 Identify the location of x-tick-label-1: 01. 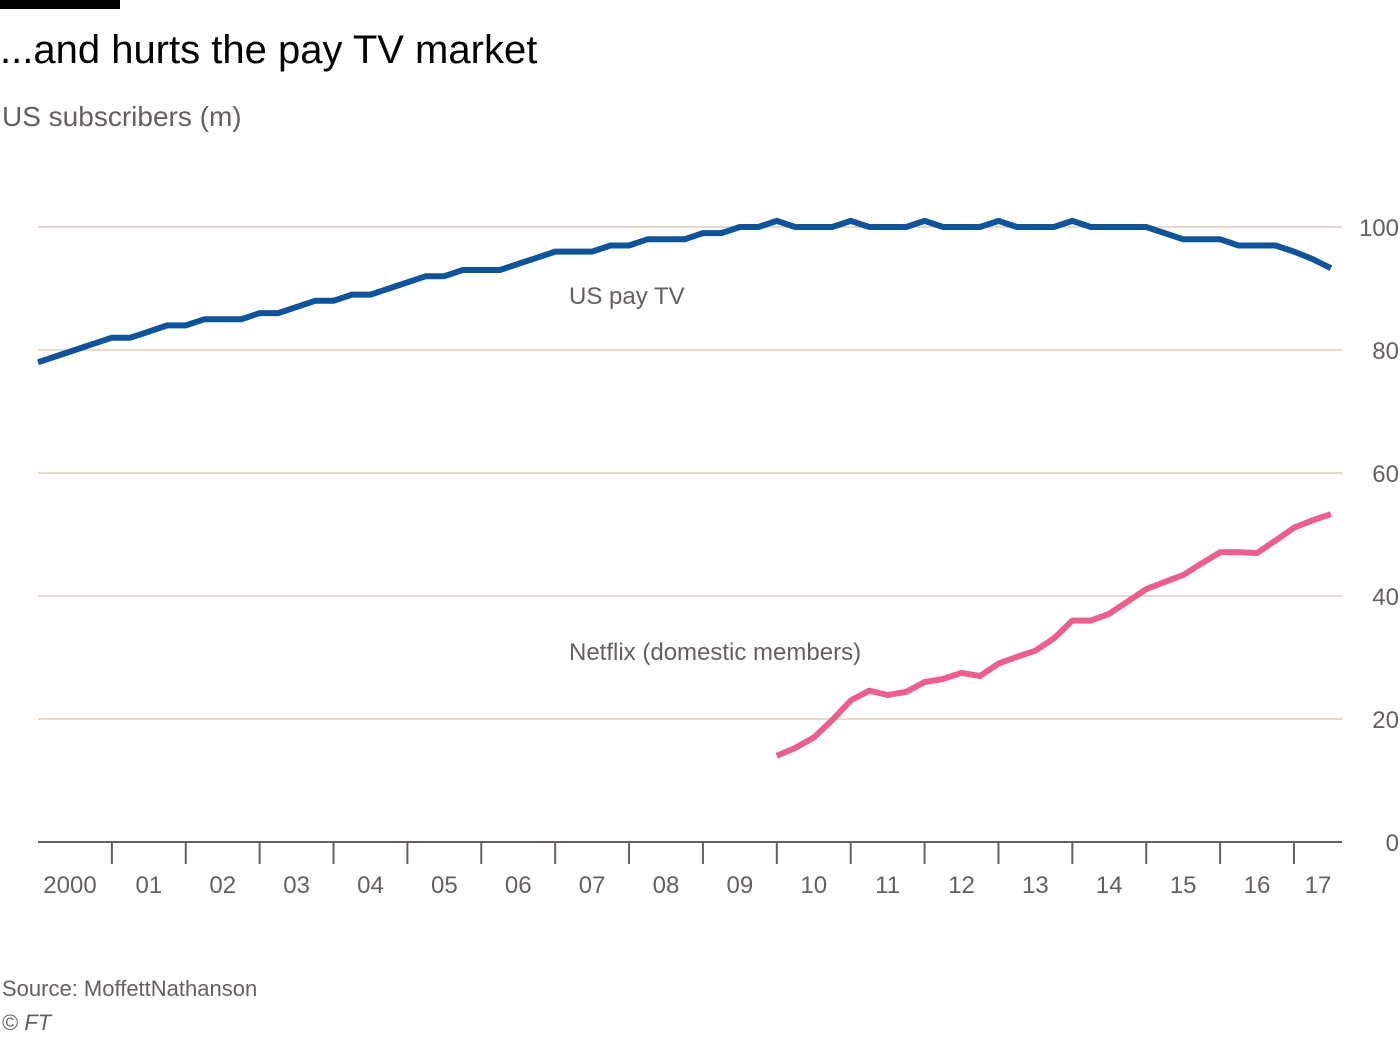
(148, 885).